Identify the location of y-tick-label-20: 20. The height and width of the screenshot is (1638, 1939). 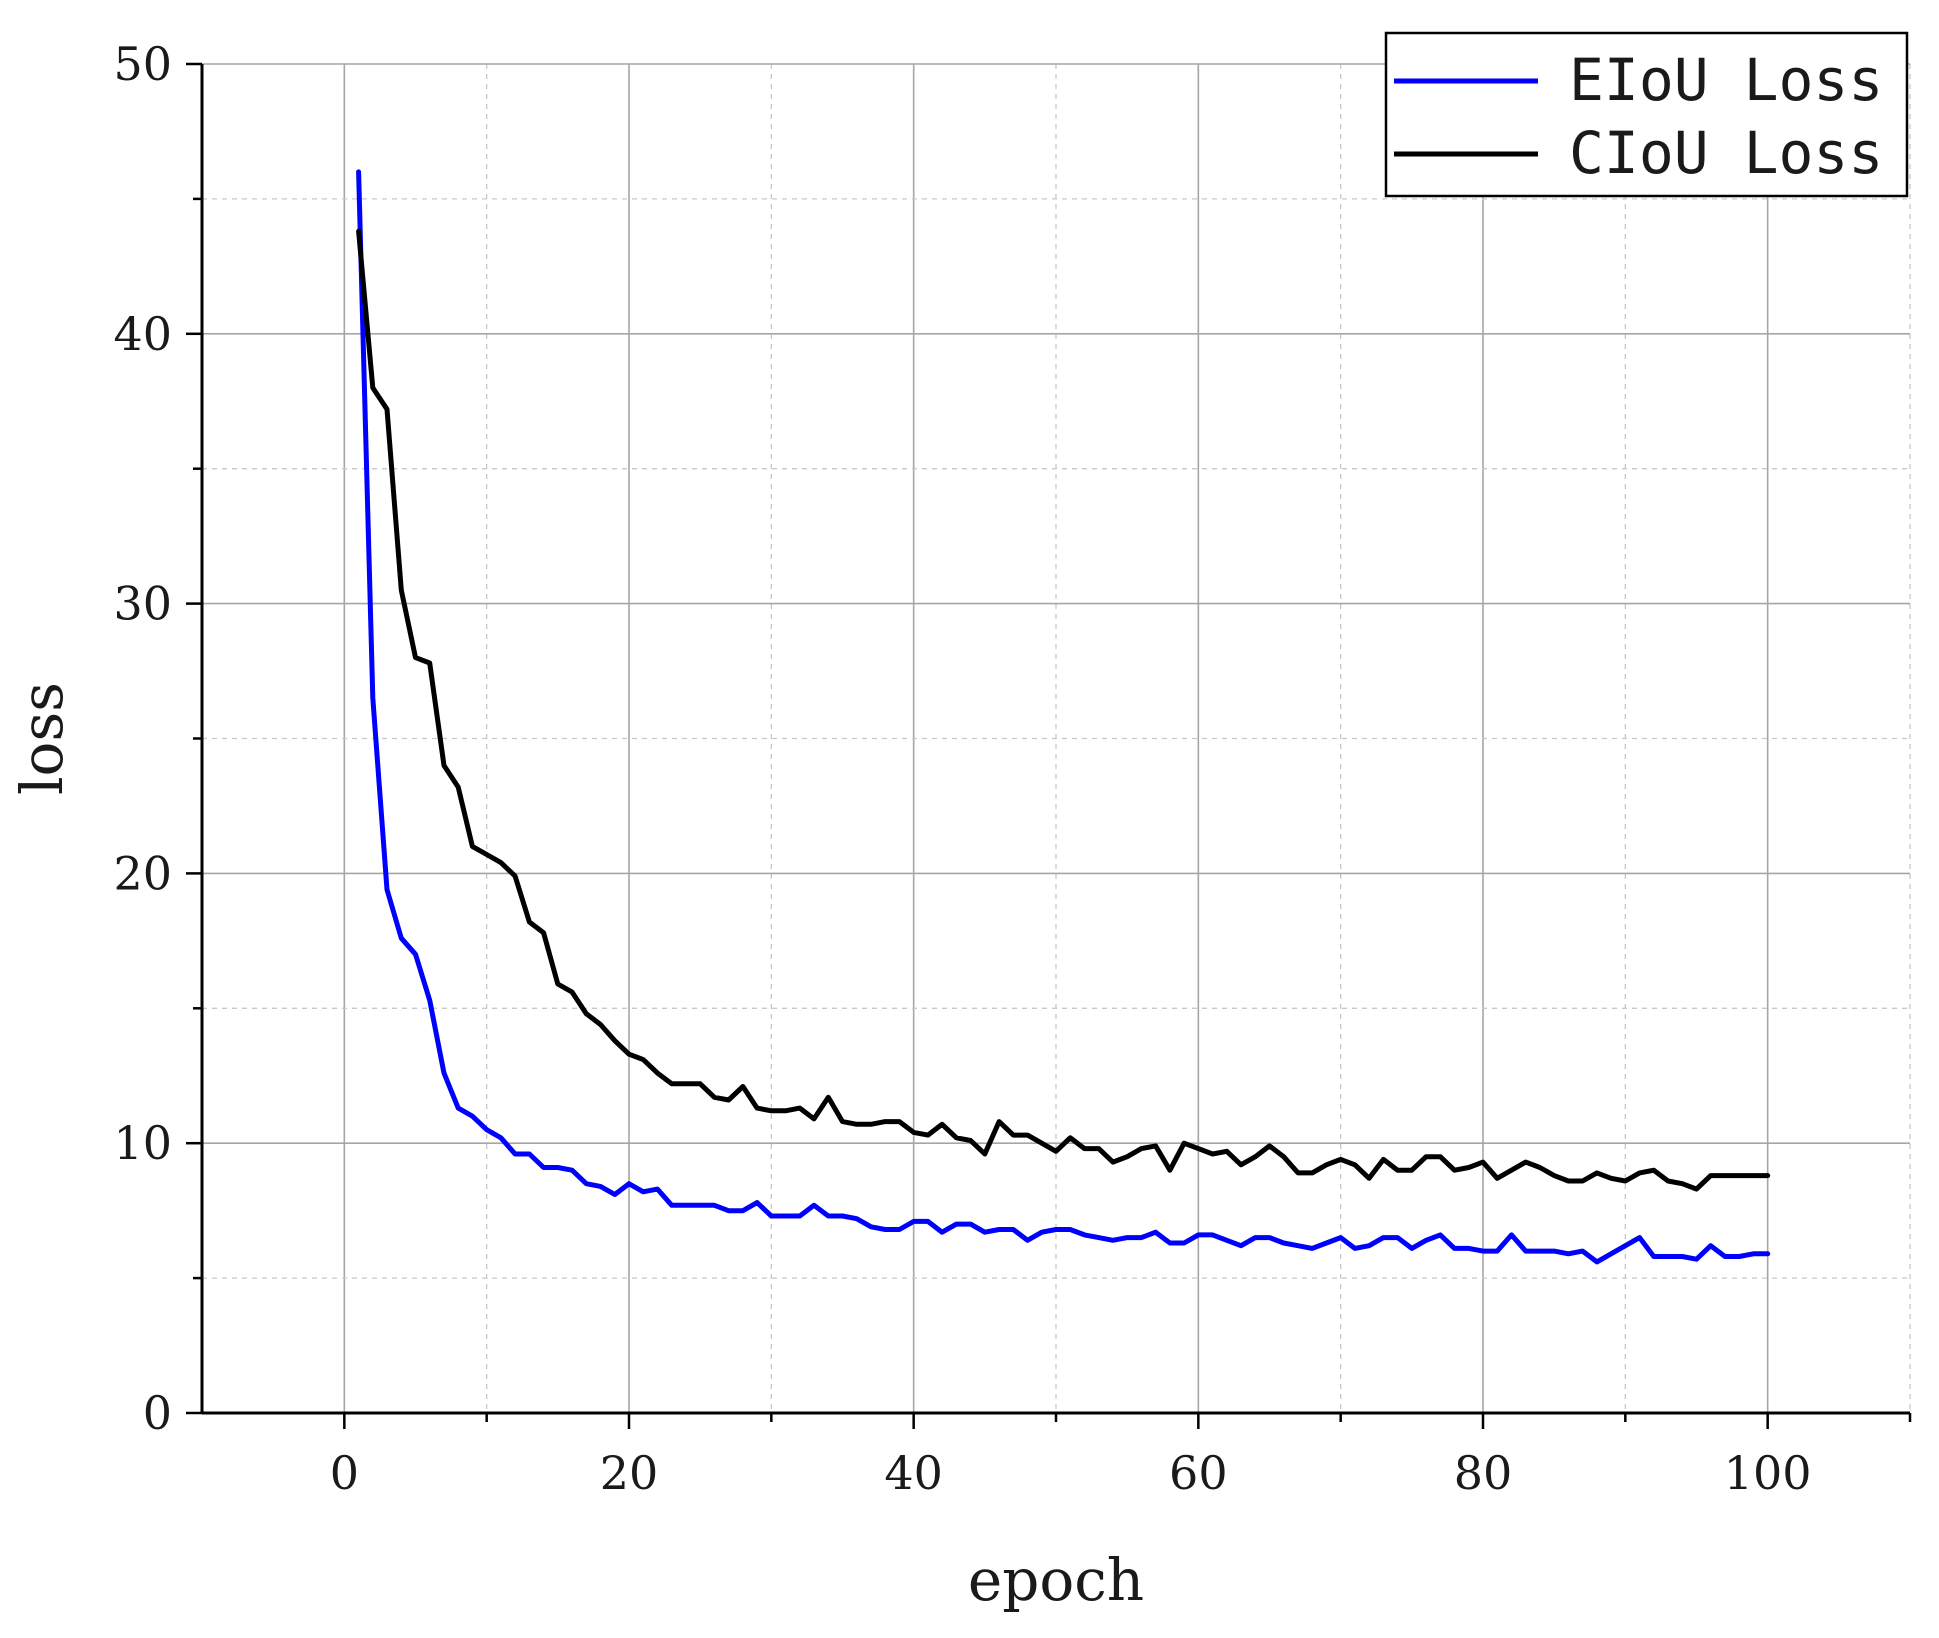
(142, 873).